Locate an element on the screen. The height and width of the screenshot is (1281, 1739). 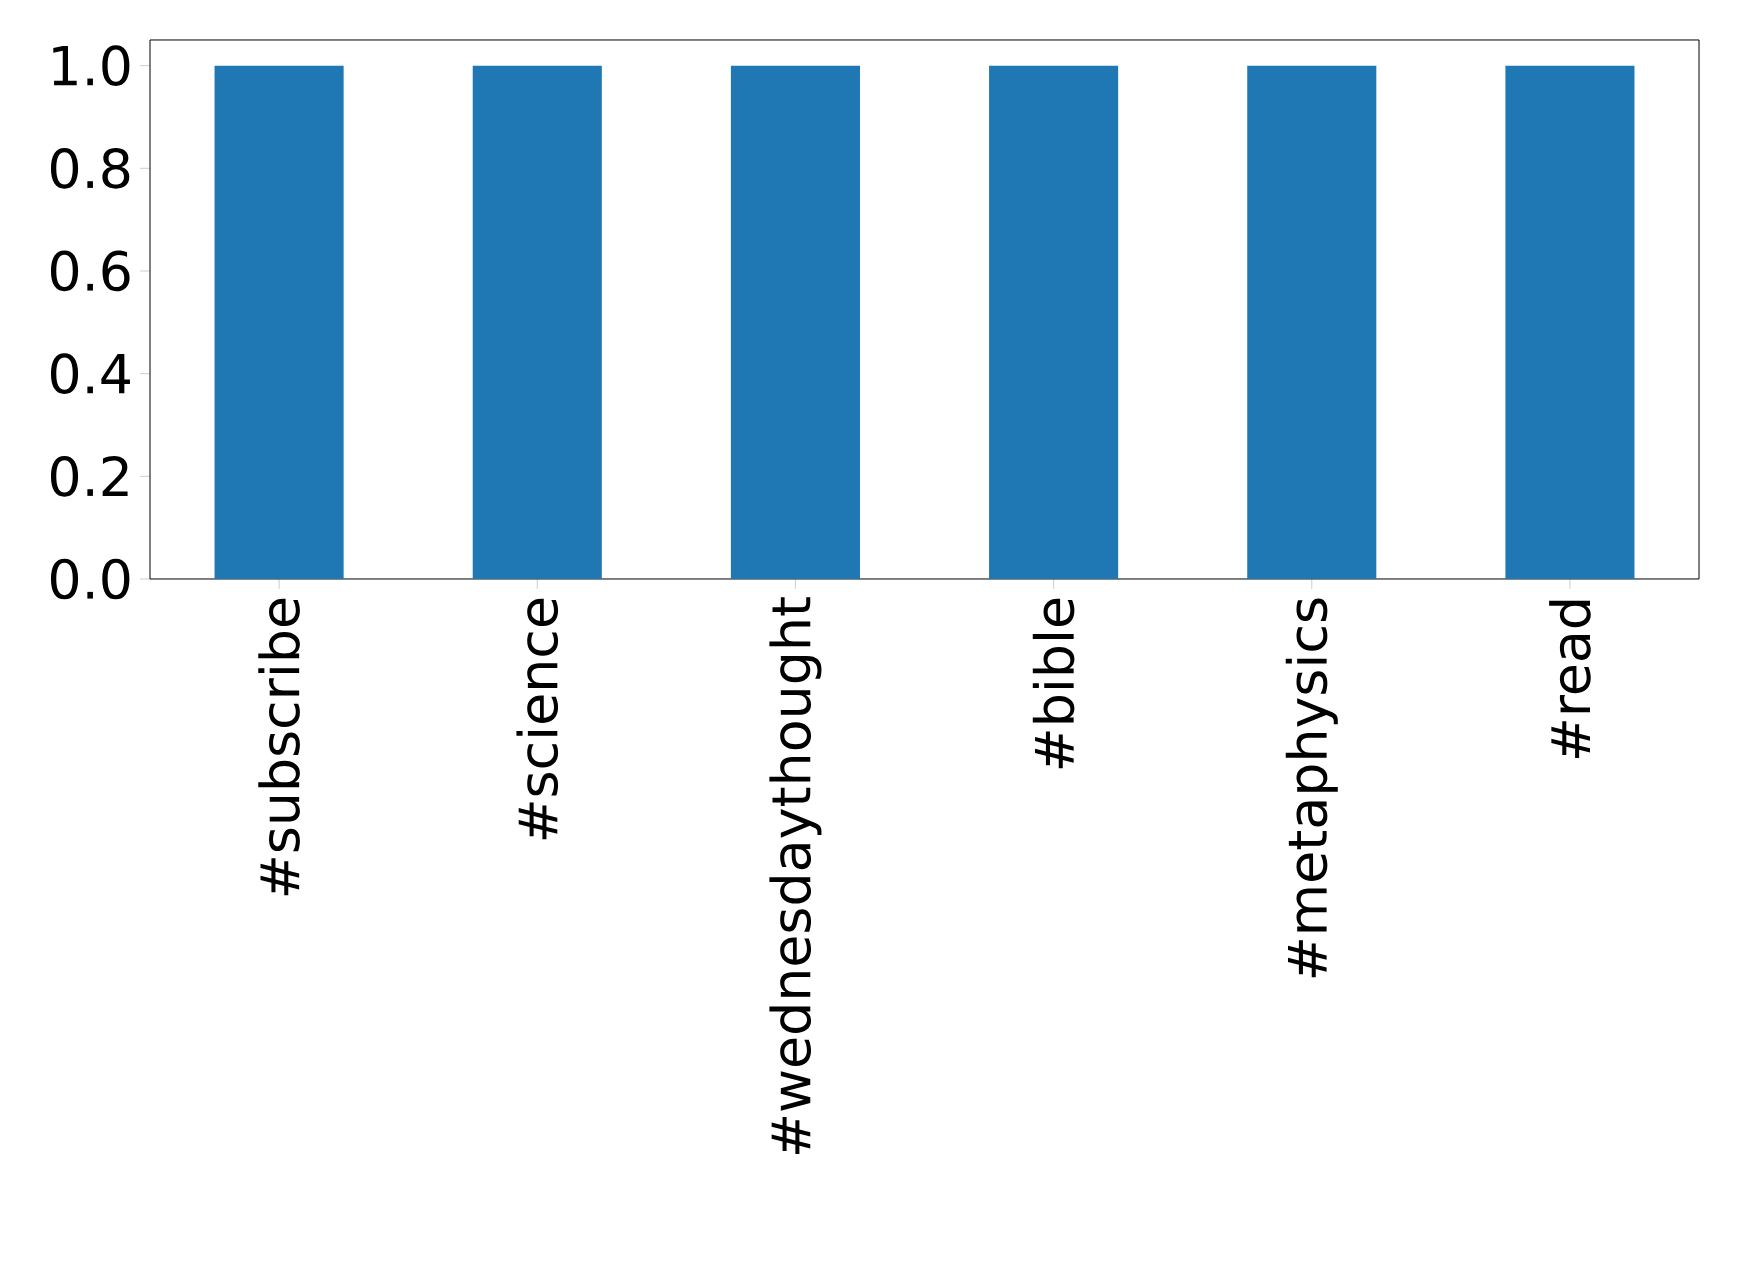
y-tick-label: 0.8 is located at coordinates (90, 168).